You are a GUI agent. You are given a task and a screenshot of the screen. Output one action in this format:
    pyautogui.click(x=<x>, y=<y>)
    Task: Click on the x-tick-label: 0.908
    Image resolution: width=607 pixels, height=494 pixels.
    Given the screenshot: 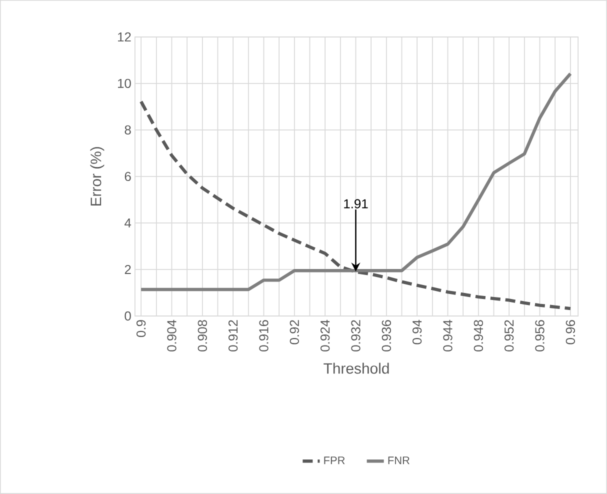 What is the action you would take?
    pyautogui.click(x=203, y=336)
    